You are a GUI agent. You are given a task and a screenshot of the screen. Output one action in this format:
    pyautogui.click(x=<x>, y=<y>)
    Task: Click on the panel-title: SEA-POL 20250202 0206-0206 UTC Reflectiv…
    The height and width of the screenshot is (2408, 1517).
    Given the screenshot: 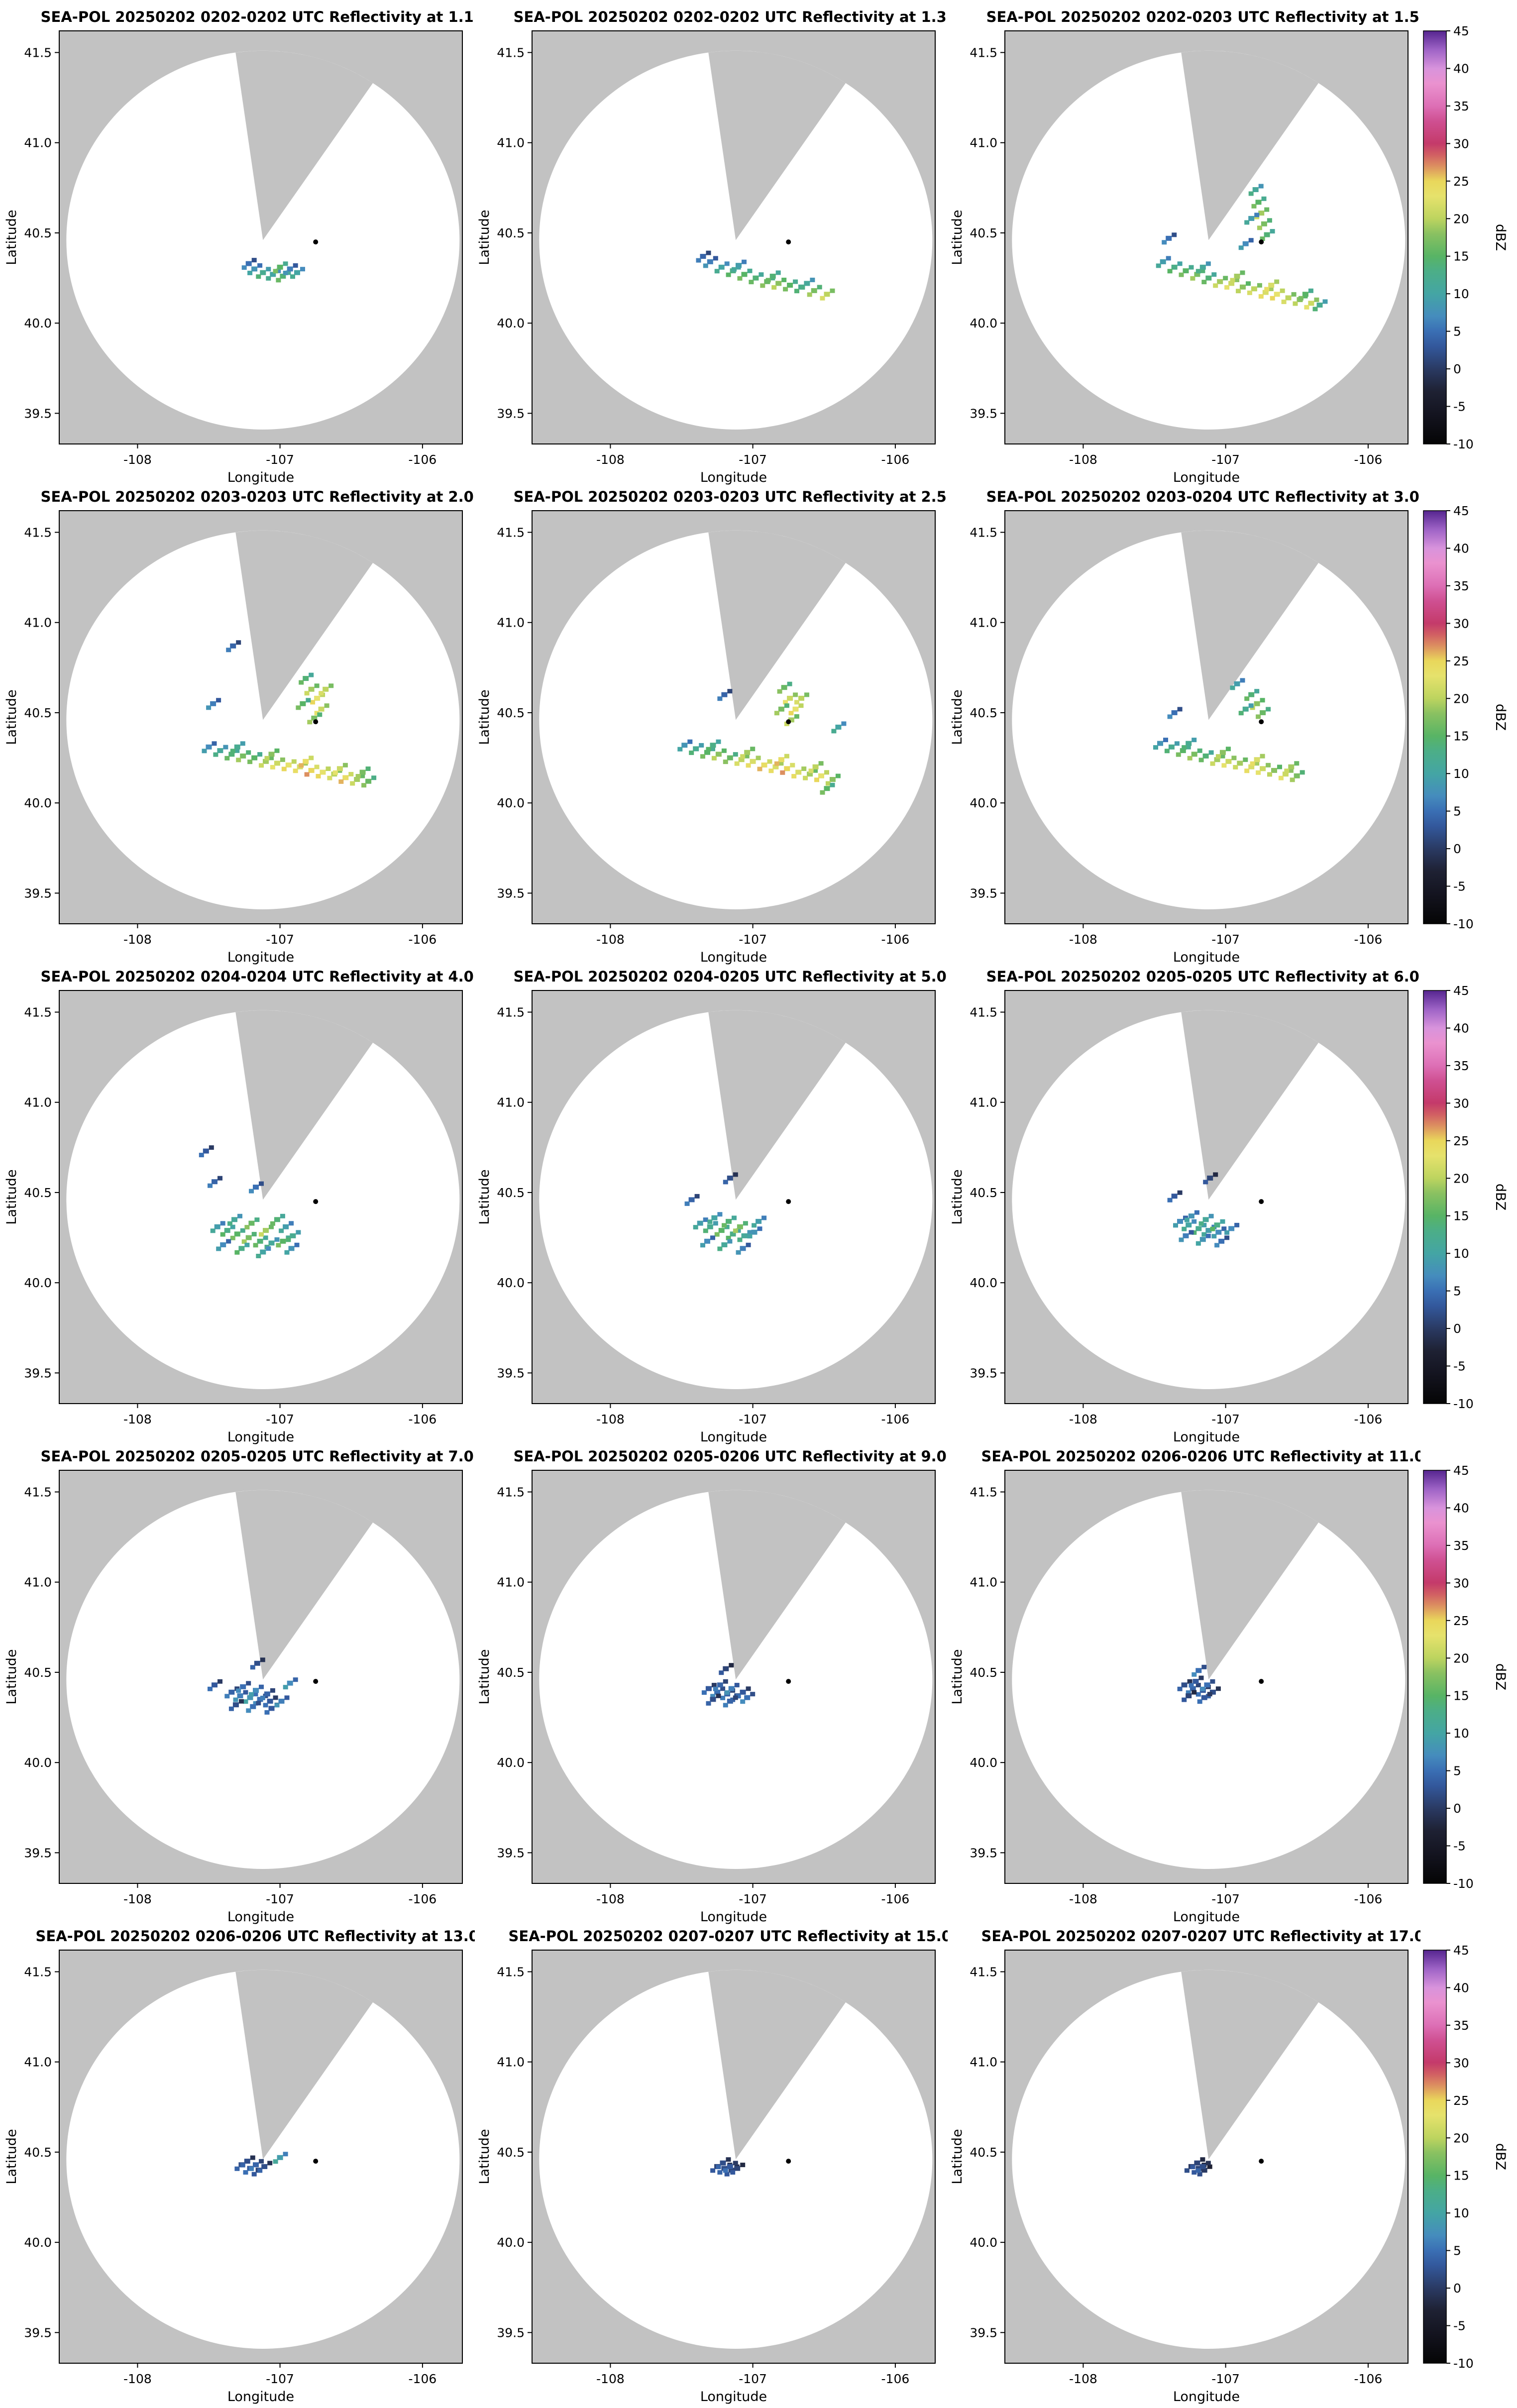 What is the action you would take?
    pyautogui.click(x=1201, y=1457)
    